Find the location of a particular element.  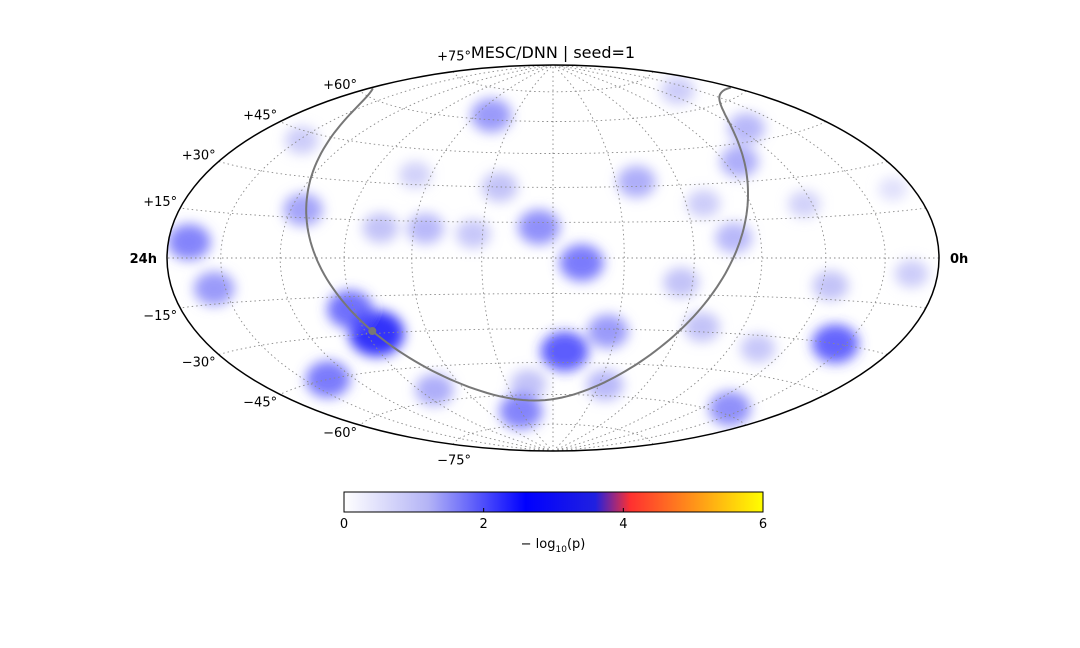

colorbar-tick-label: 2 is located at coordinates (484, 524).